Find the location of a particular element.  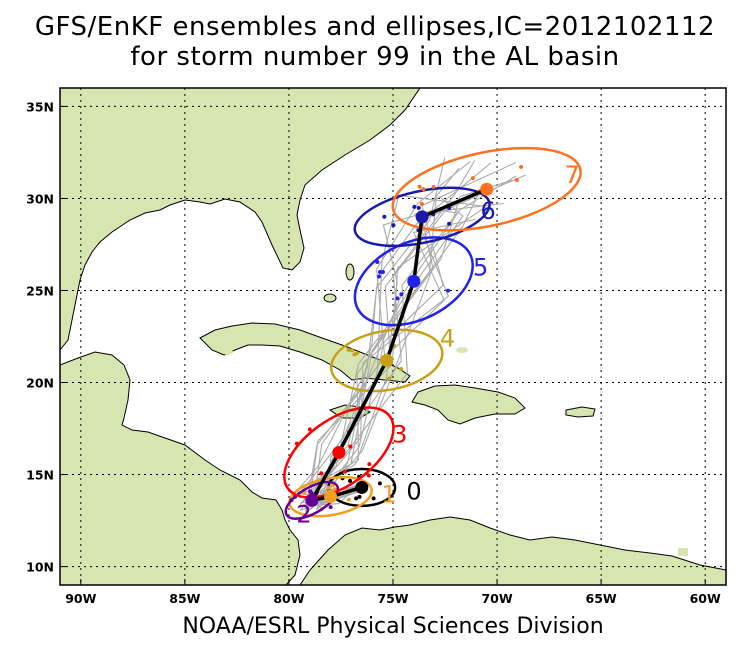

day-label-0: 0 is located at coordinates (413, 491).